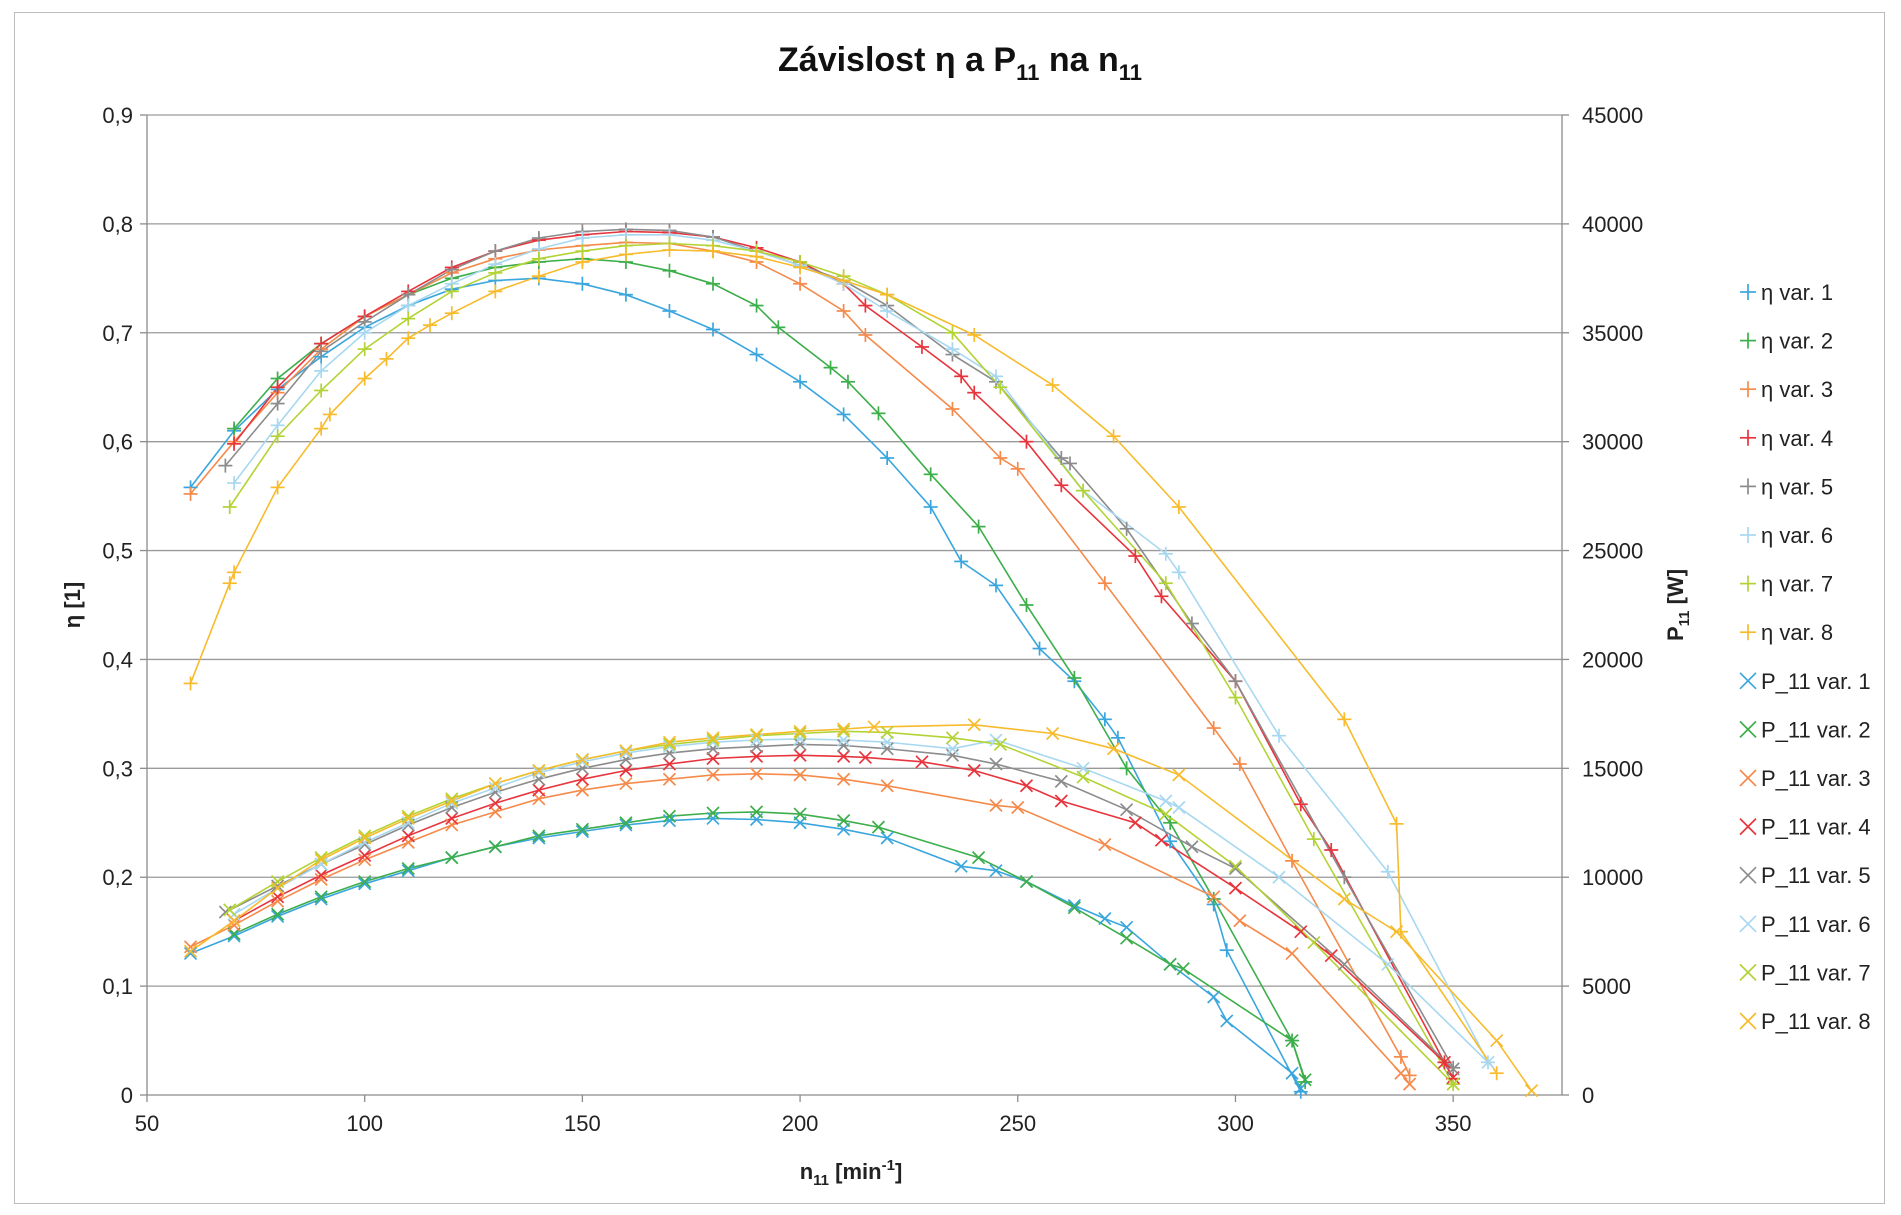  I want to click on legend-item: P_11 var. 2, so click(1805, 729).